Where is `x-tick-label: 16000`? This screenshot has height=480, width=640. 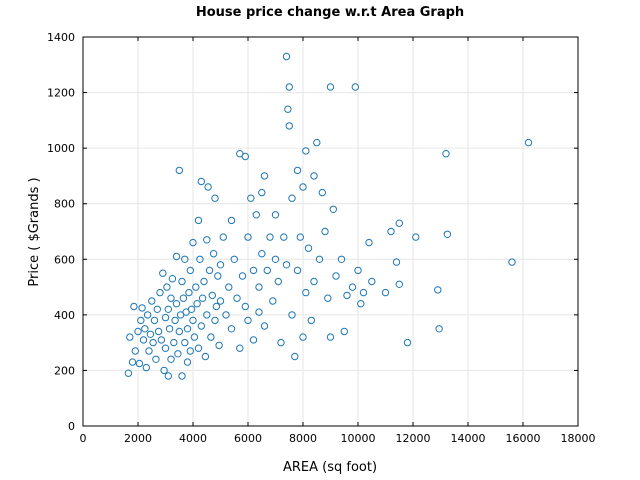 x-tick-label: 16000 is located at coordinates (523, 438).